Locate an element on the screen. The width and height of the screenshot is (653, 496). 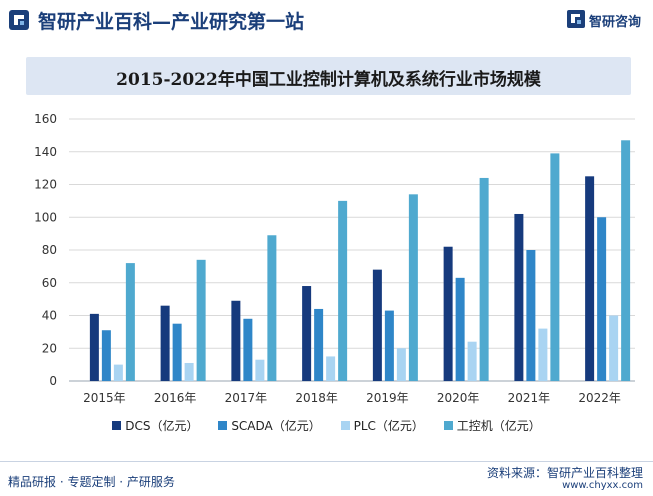
legend-item-ipc: 工控机（亿元） is located at coordinates (492, 425).